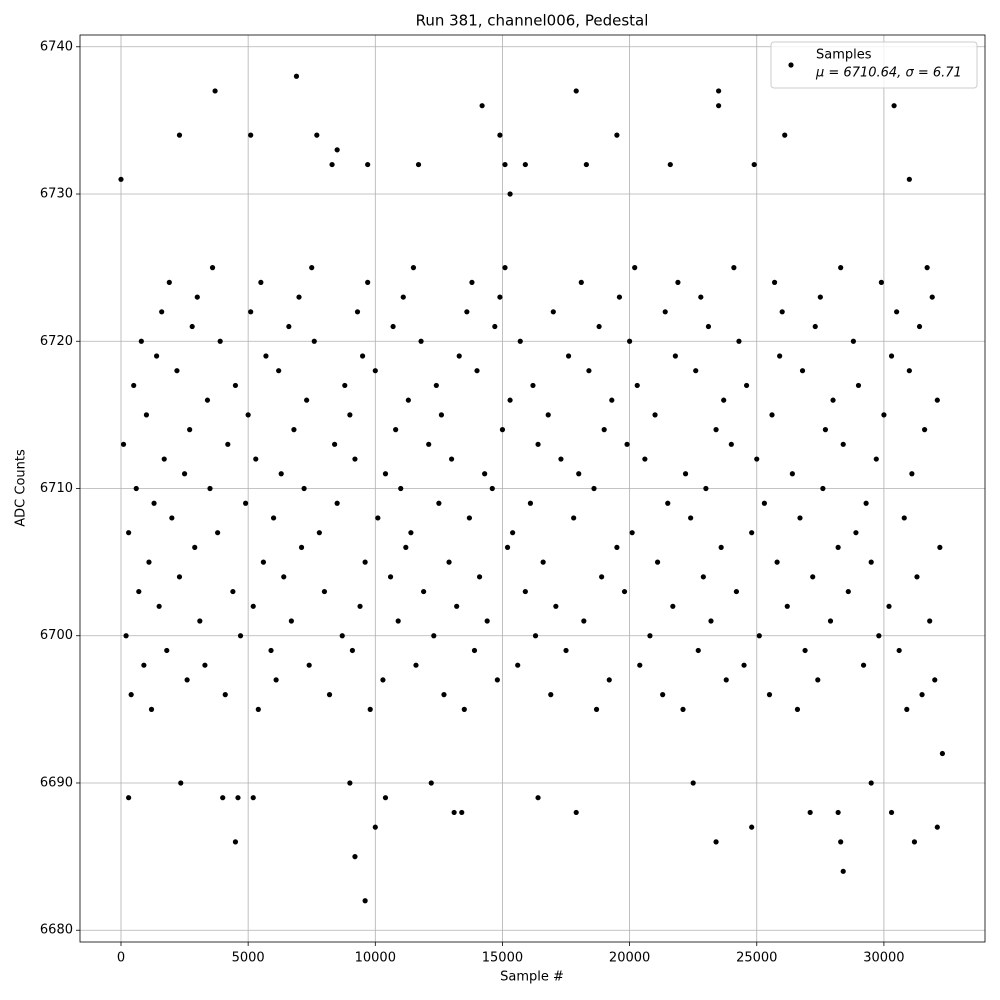 Image resolution: width=1000 pixels, height=1000 pixels. I want to click on legend: Samples μ = 6710.64, σ = 6.71, so click(874, 65).